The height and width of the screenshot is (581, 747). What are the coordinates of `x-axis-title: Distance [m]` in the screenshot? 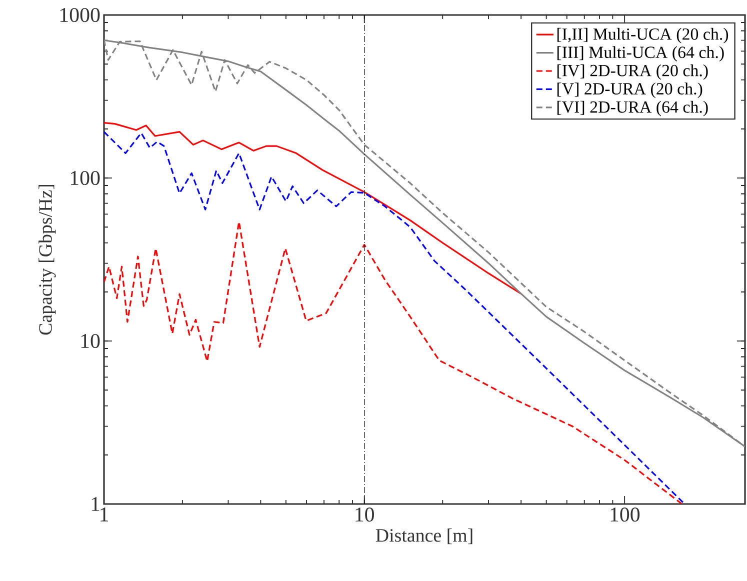 It's located at (424, 536).